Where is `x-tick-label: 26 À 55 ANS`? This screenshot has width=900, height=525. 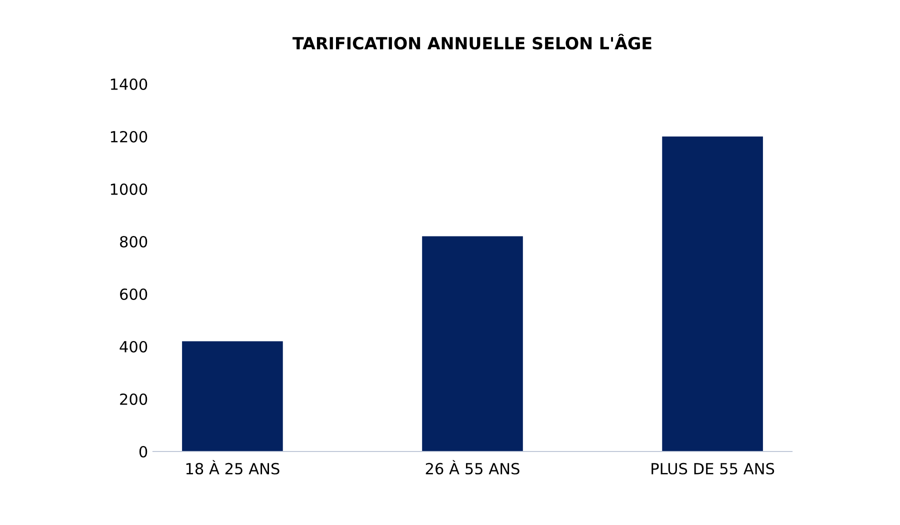
x-tick-label: 26 À 55 ANS is located at coordinates (473, 467).